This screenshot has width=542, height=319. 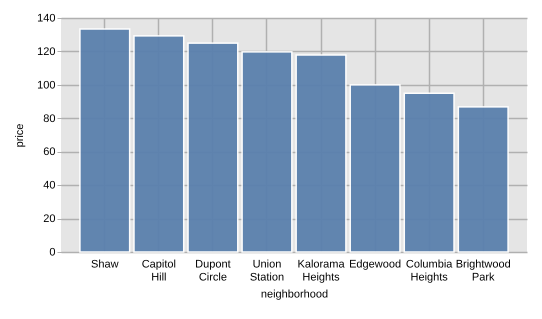 I want to click on y-tick-label: 120, so click(x=46, y=52).